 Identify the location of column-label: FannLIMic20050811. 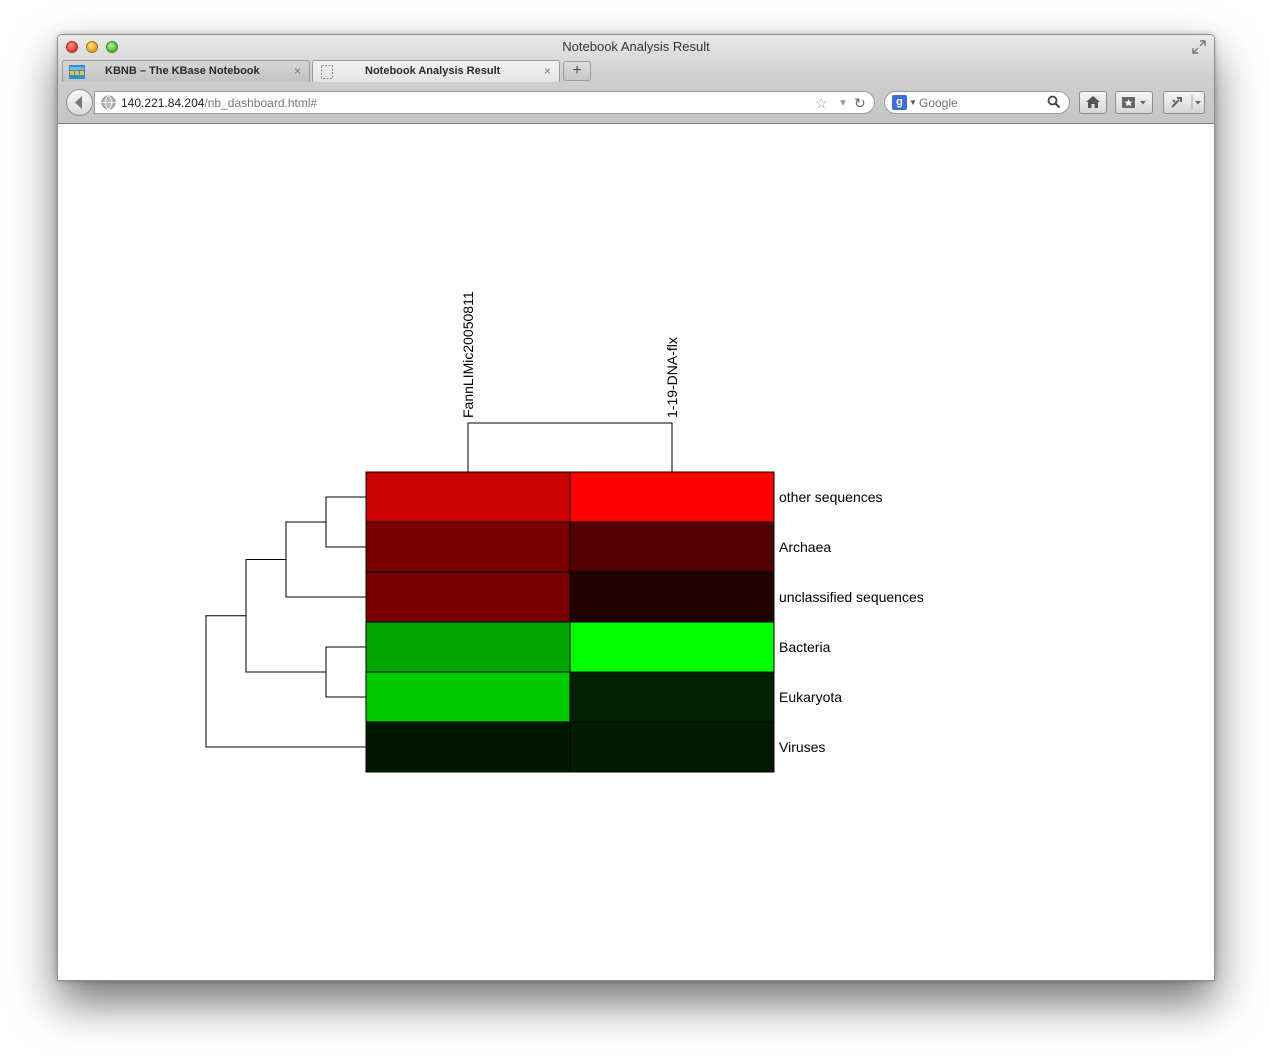
(468, 354).